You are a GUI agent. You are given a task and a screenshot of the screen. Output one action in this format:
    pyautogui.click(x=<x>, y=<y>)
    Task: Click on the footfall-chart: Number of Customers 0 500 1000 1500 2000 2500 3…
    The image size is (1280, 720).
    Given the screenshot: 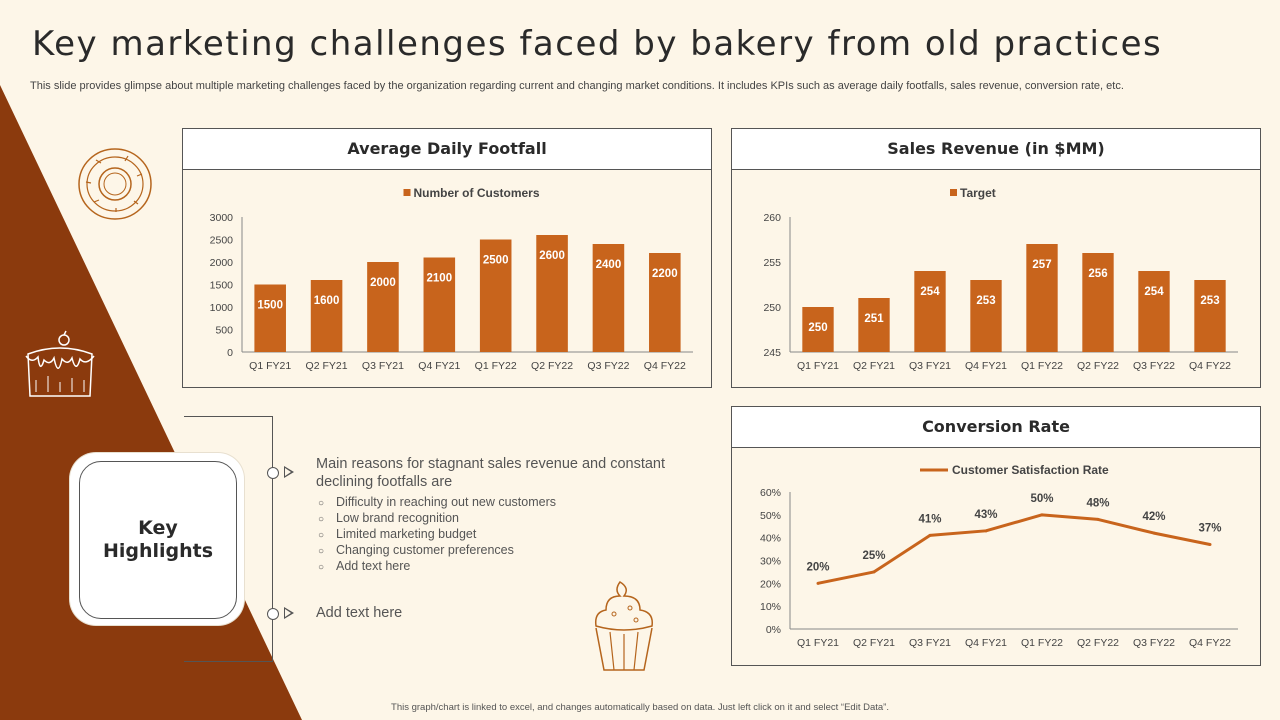 What is the action you would take?
    pyautogui.click(x=447, y=278)
    